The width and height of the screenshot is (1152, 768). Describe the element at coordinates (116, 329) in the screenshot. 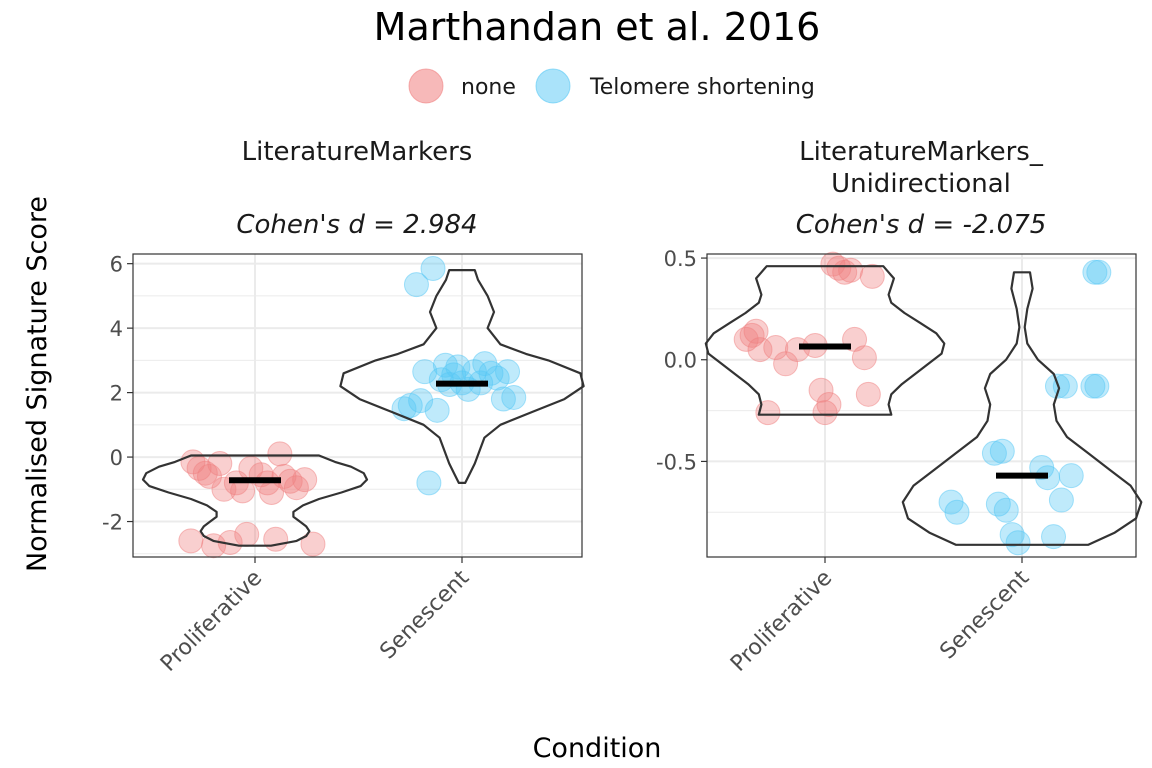

I see `y-tick-label: 4` at that location.